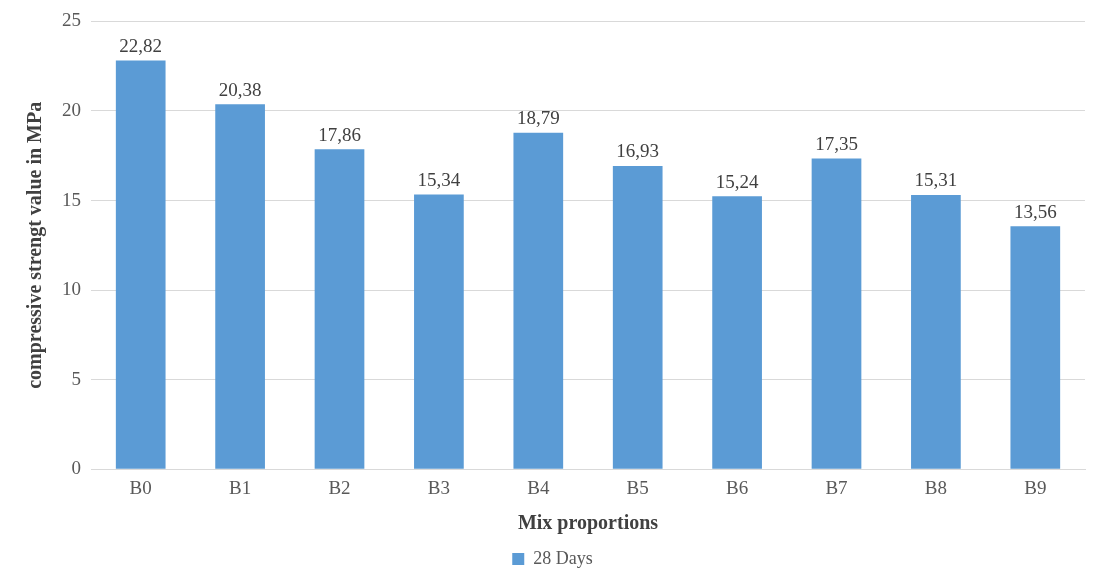  What do you see at coordinates (35, 245) in the screenshot?
I see `y-axis-title: compressive strengt value in MPa` at bounding box center [35, 245].